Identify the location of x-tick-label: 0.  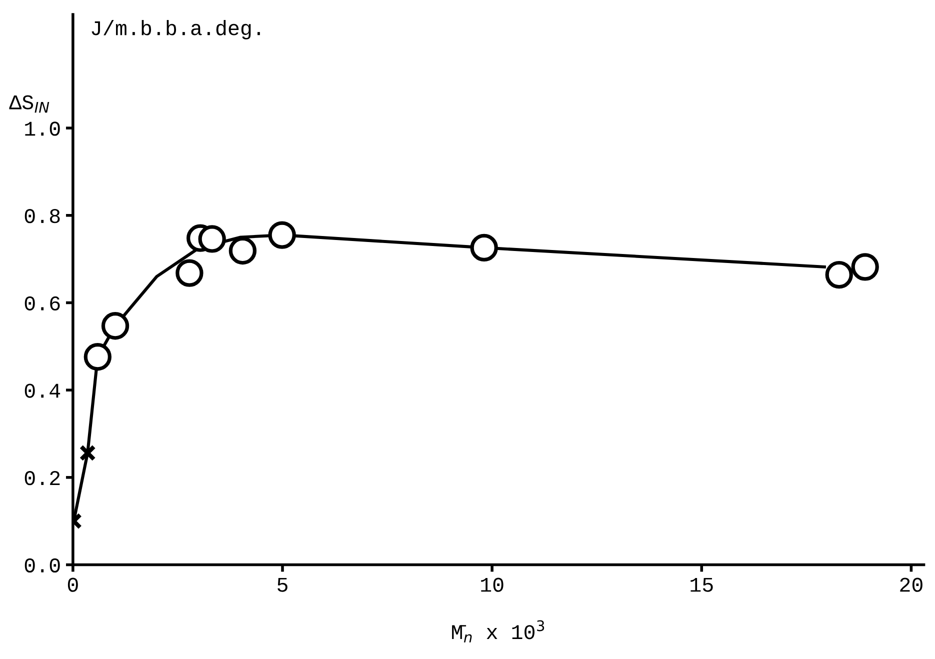
(73, 585).